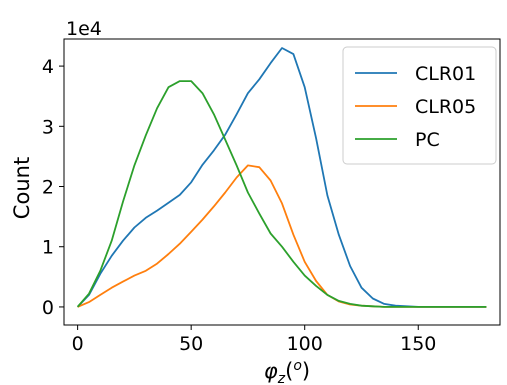 The height and width of the screenshot is (385, 507). I want to click on y-tick-label: 4, so click(48, 67).